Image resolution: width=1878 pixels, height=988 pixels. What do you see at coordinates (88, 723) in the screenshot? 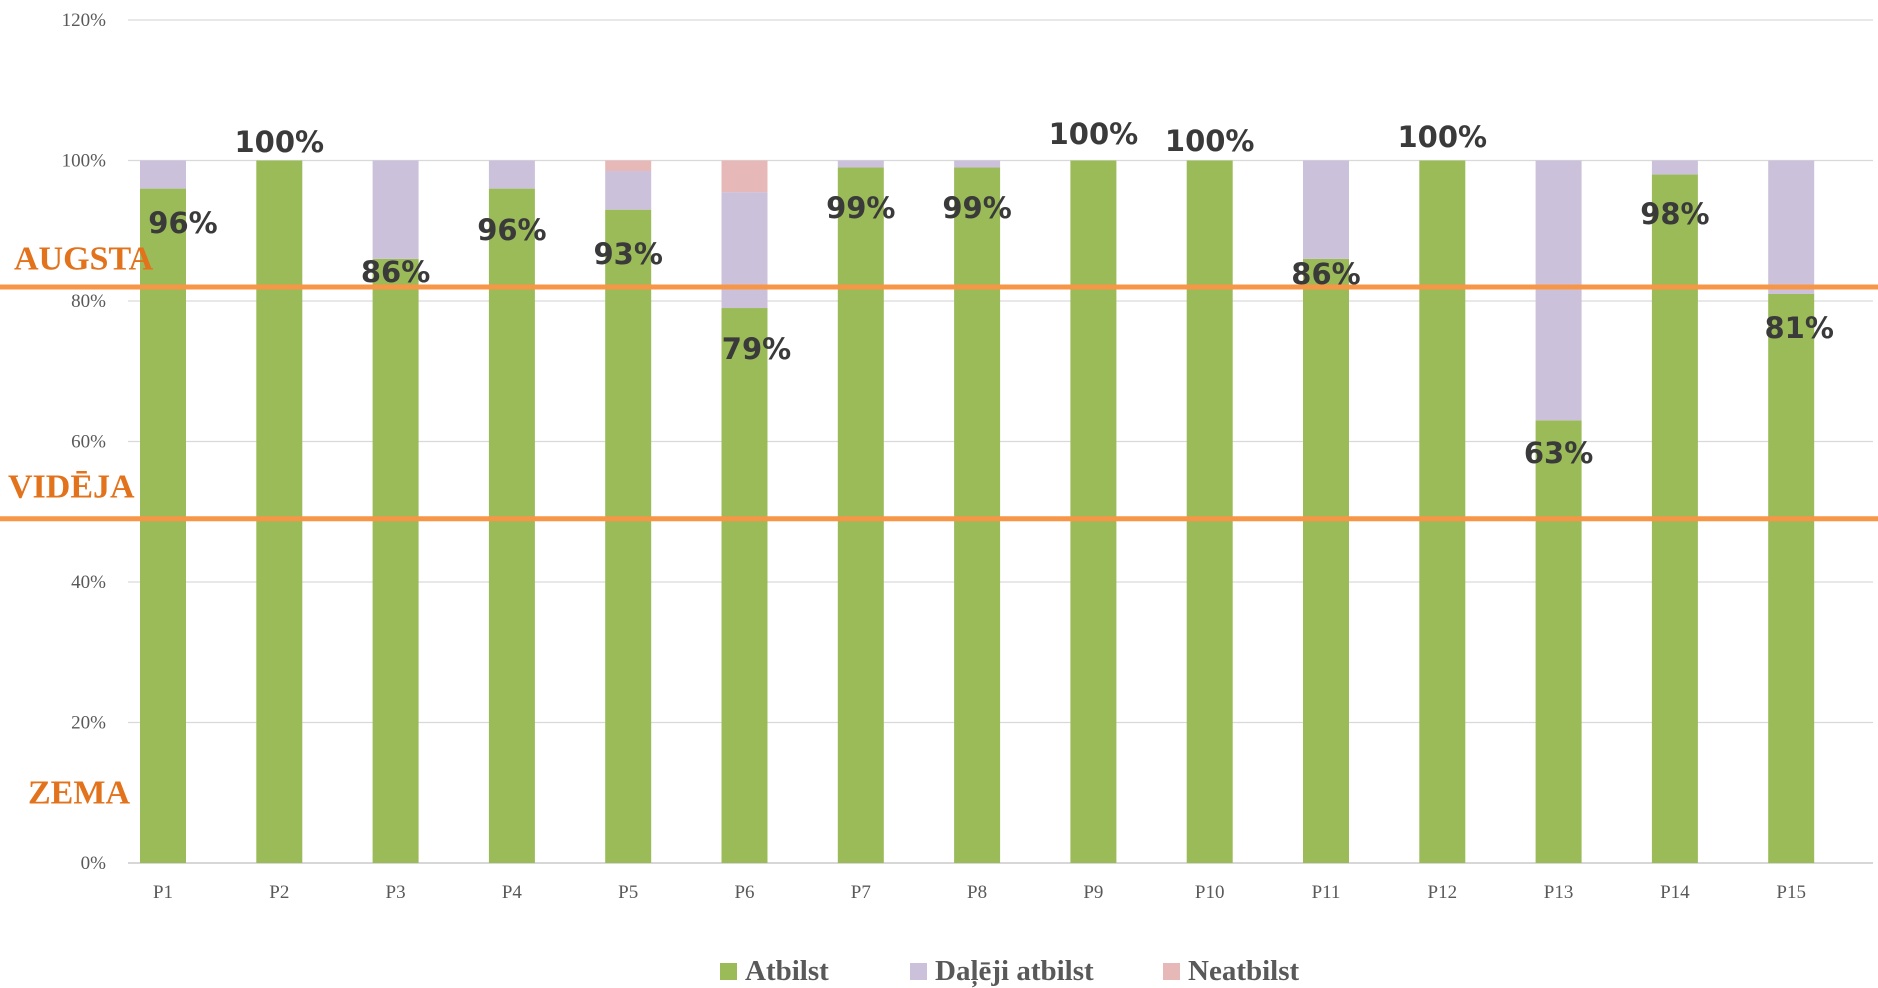
I see `y-tick-label: 20%` at bounding box center [88, 723].